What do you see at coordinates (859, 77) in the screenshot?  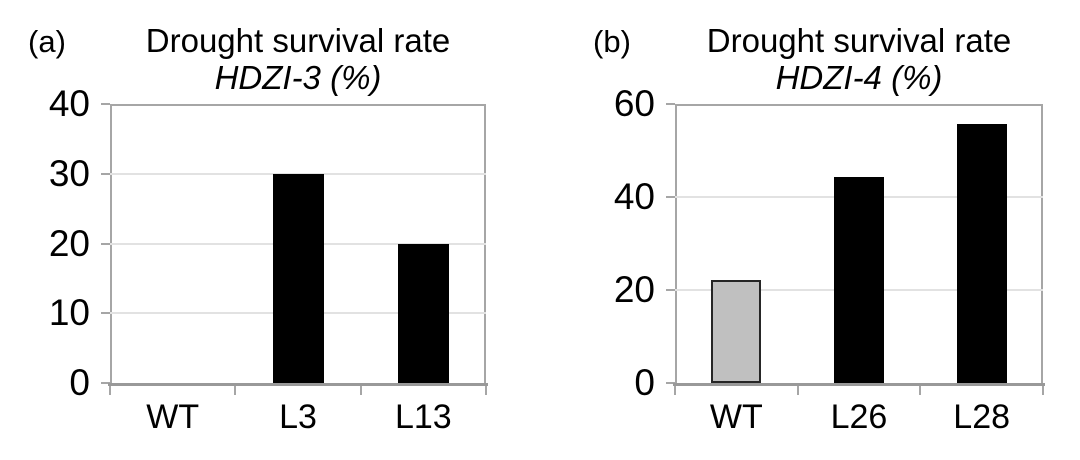 I see `panel-b-title-line2: HDZI-4 (%)` at bounding box center [859, 77].